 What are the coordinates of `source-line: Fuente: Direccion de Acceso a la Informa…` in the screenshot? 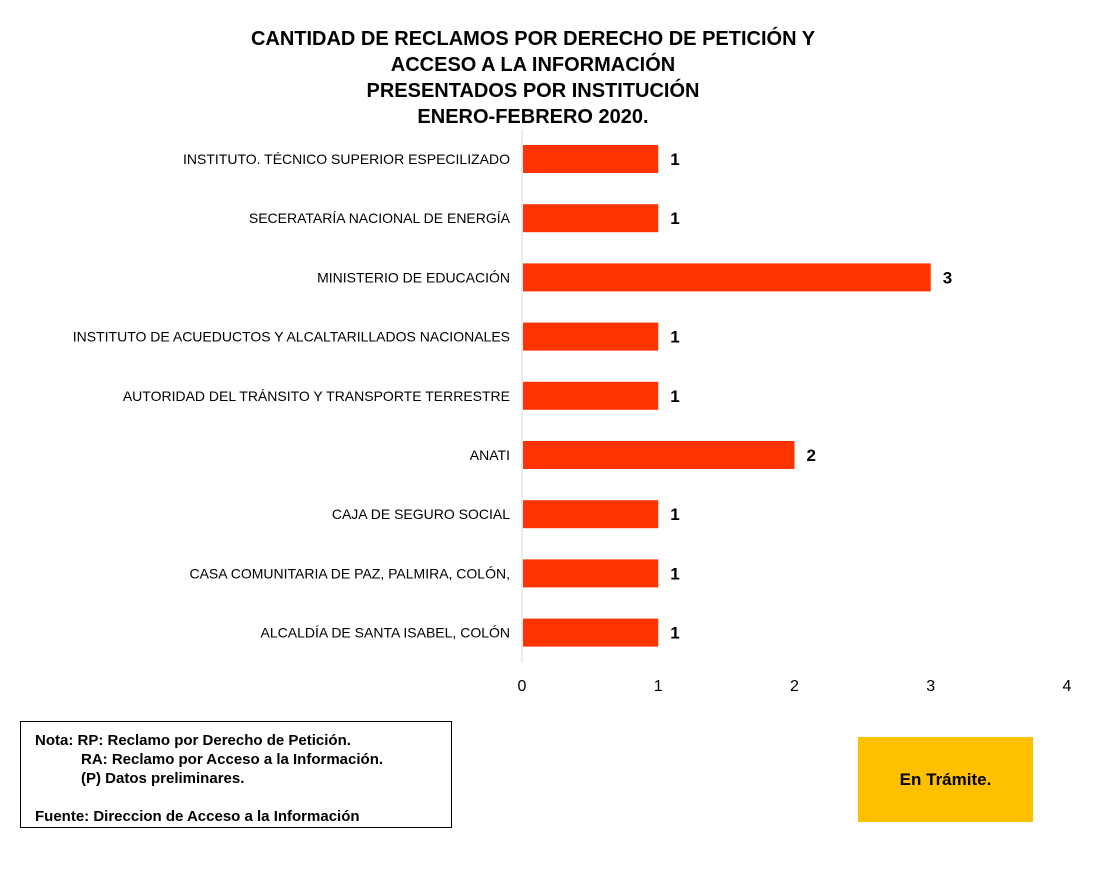 It's located at (197, 816).